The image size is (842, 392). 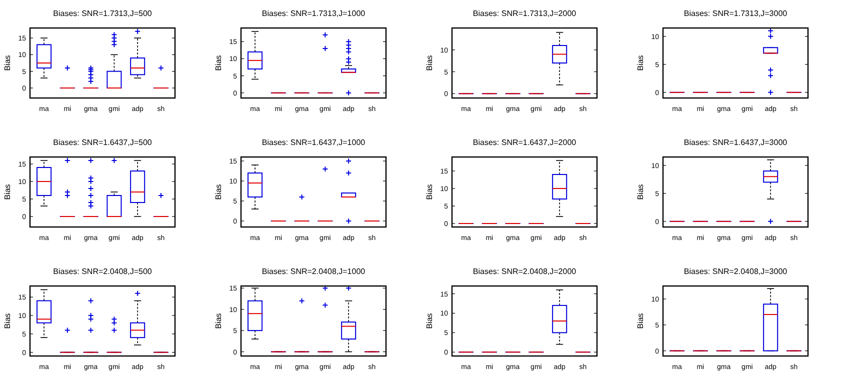 I want to click on chart-title: Biases: SNR=1.6437,J=2000, so click(x=524, y=142).